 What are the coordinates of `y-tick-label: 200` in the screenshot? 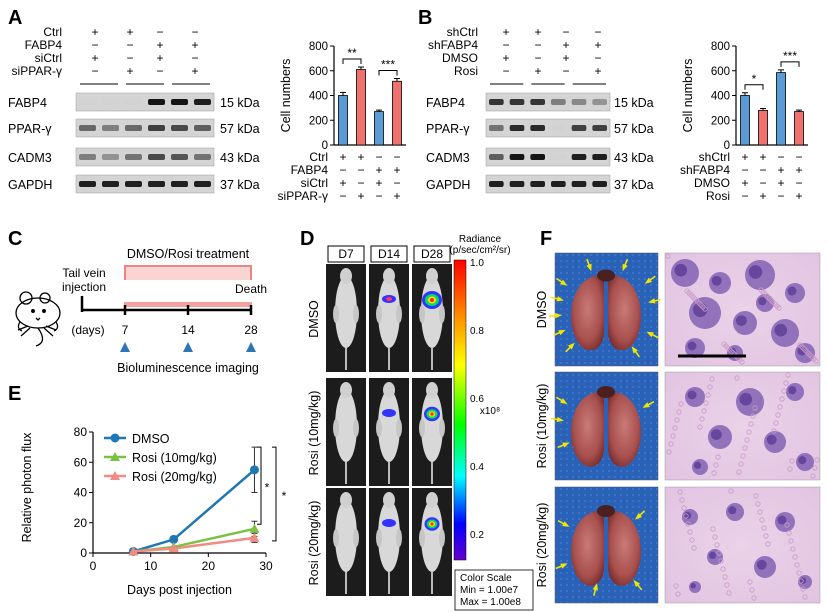 It's located at (720, 121).